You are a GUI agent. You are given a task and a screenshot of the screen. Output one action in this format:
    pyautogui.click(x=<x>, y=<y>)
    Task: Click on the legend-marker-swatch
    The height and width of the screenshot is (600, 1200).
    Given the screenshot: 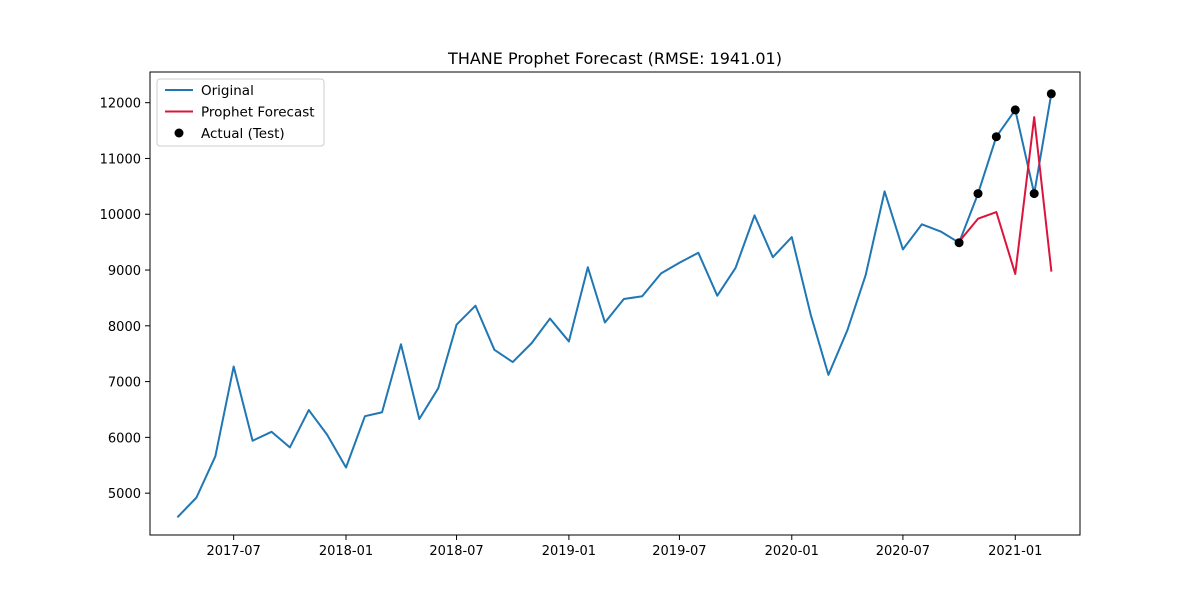 What is the action you would take?
    pyautogui.click(x=179, y=133)
    